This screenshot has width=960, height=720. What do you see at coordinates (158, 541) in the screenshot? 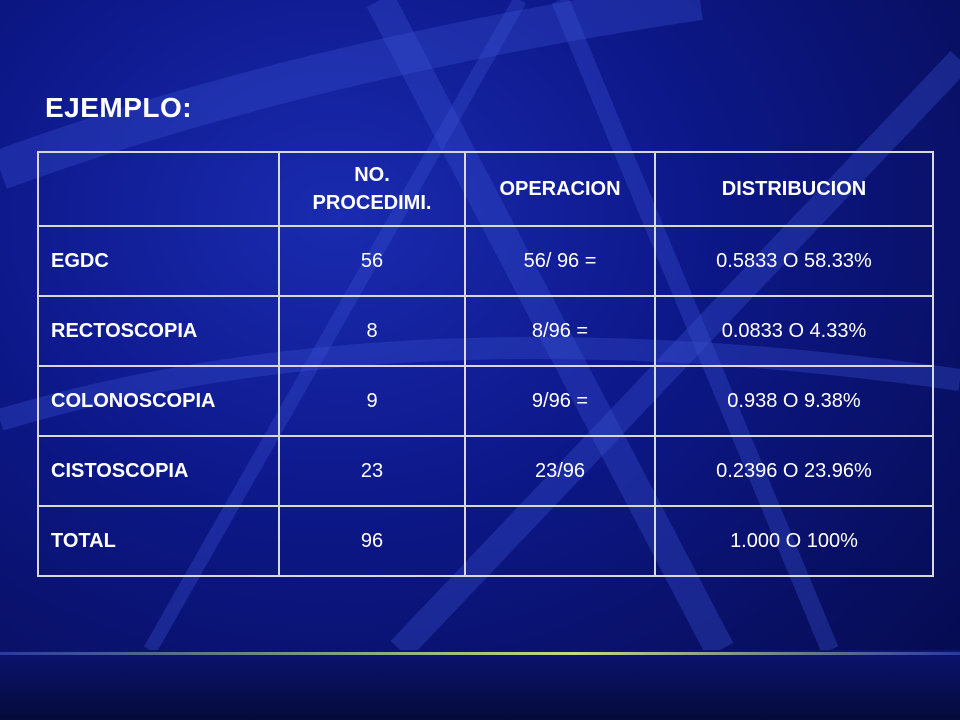
I see `row-label: TOTAL` at bounding box center [158, 541].